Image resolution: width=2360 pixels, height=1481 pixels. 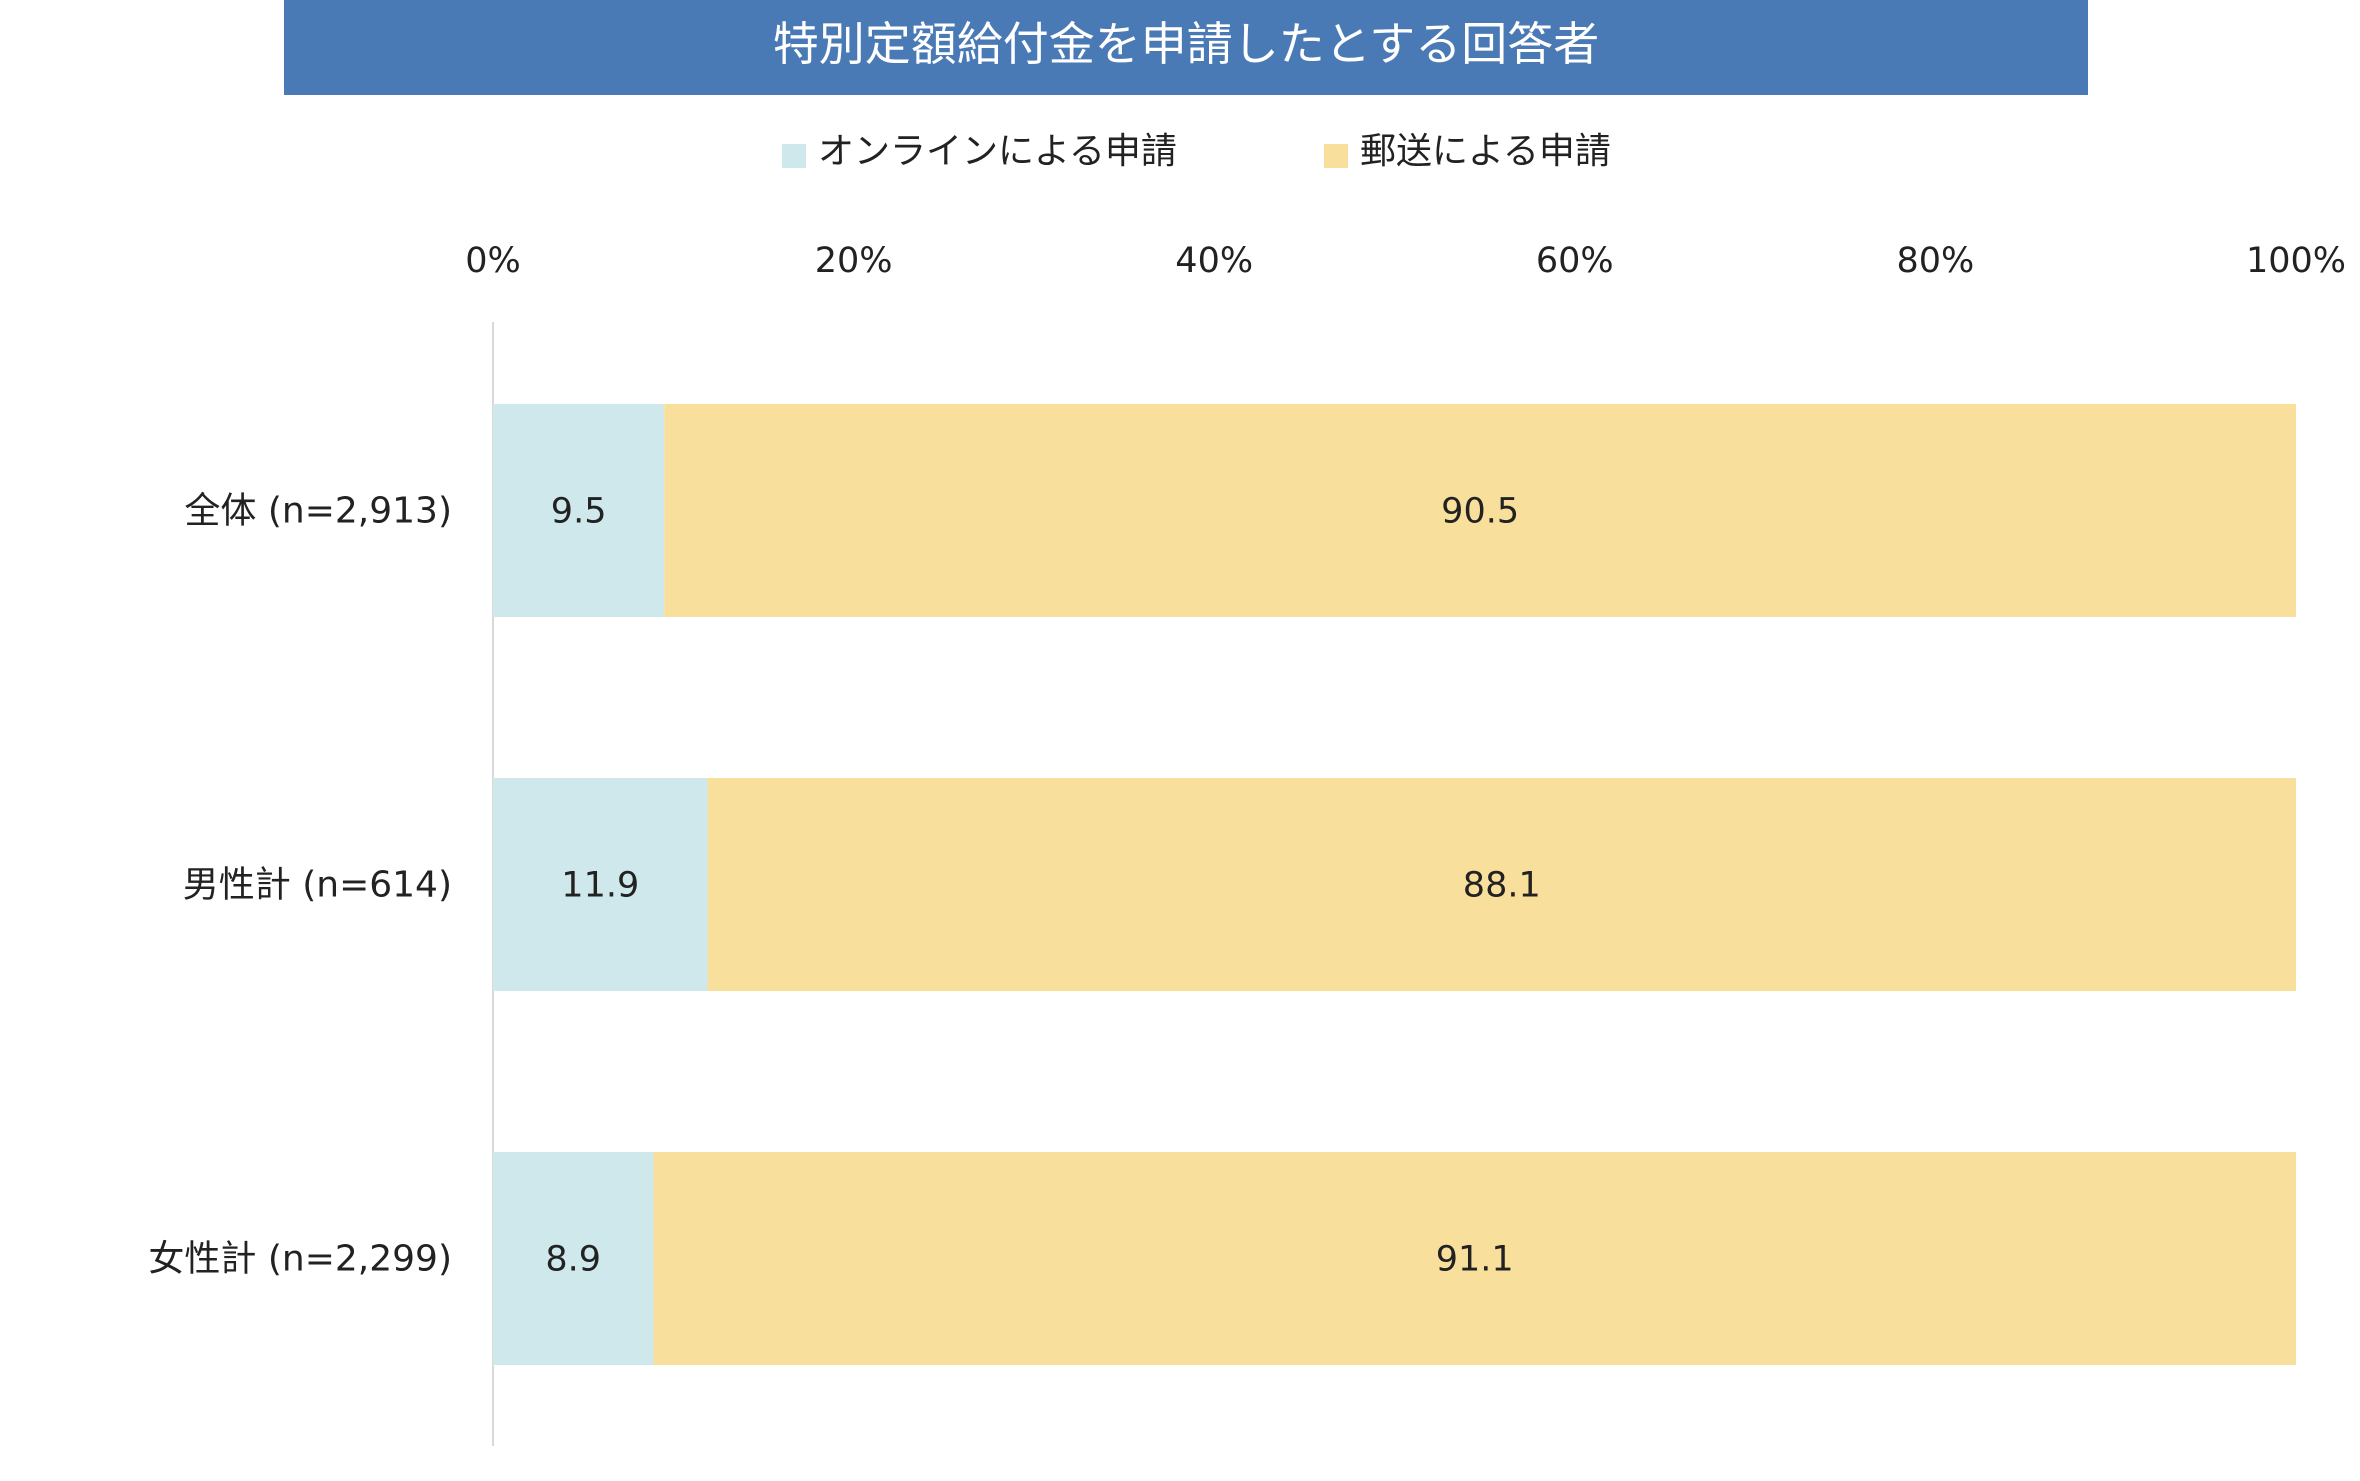 I want to click on x-tick-label: 0%, so click(x=493, y=261).